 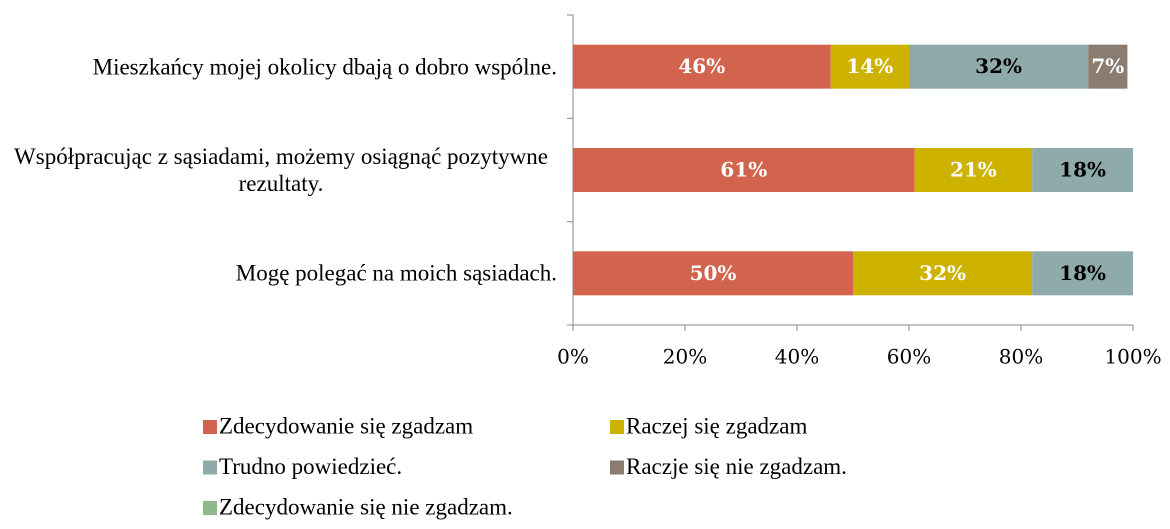 What do you see at coordinates (366, 506) in the screenshot?
I see `legend-label: Zdecydowanie się nie zgadzam.` at bounding box center [366, 506].